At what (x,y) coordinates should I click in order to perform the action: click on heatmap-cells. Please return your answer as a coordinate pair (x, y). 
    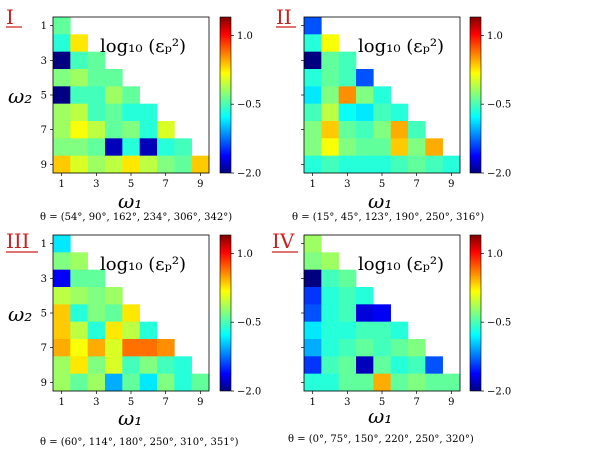
    Looking at the image, I should click on (131, 95).